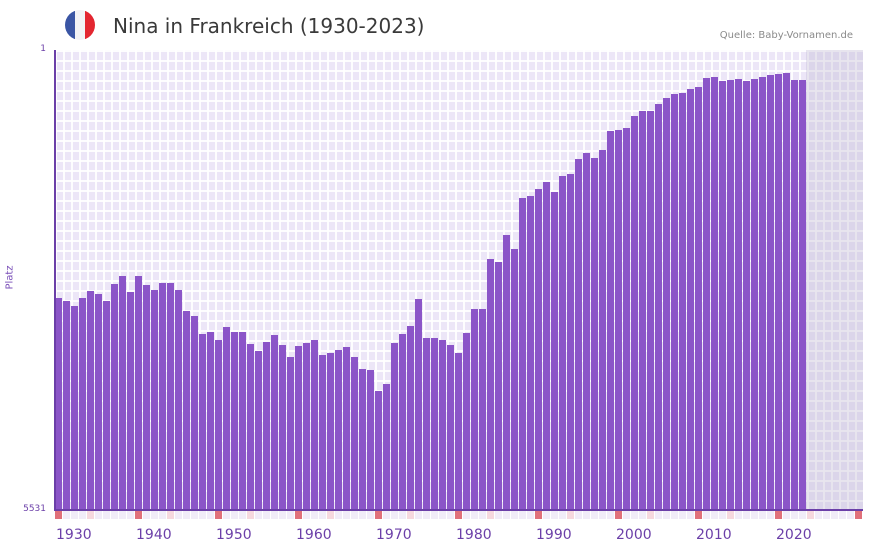 The width and height of the screenshot is (873, 552). I want to click on bar-1953, so click(242, 421).